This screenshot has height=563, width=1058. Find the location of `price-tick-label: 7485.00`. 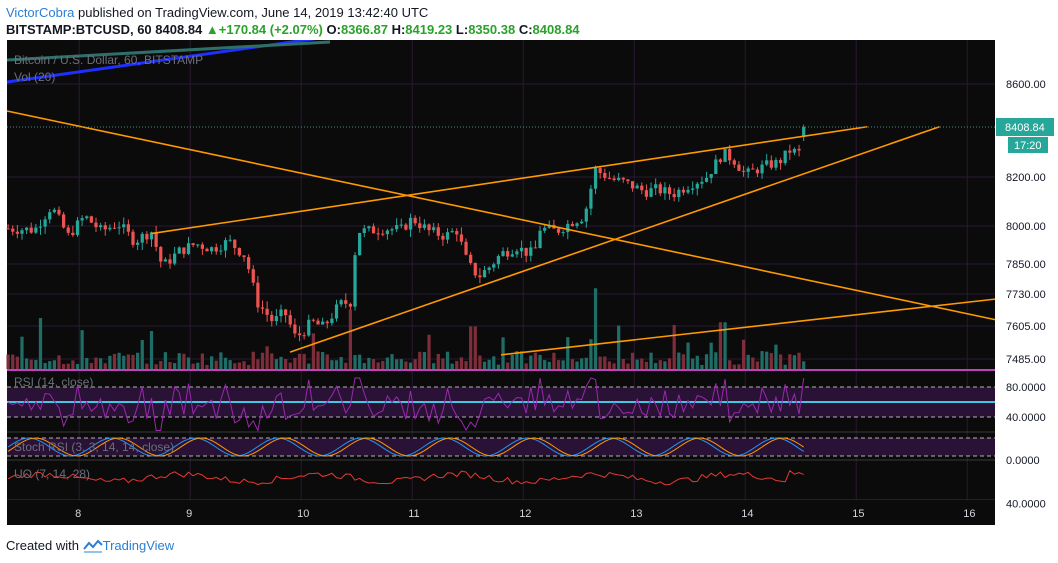

price-tick-label: 7485.00 is located at coordinates (1026, 360).